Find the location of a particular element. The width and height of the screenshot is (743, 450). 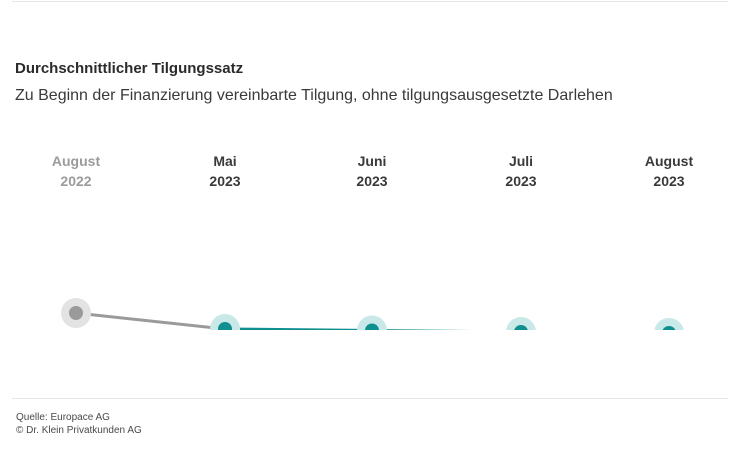

x-tick-label-month: Mai is located at coordinates (224, 161).